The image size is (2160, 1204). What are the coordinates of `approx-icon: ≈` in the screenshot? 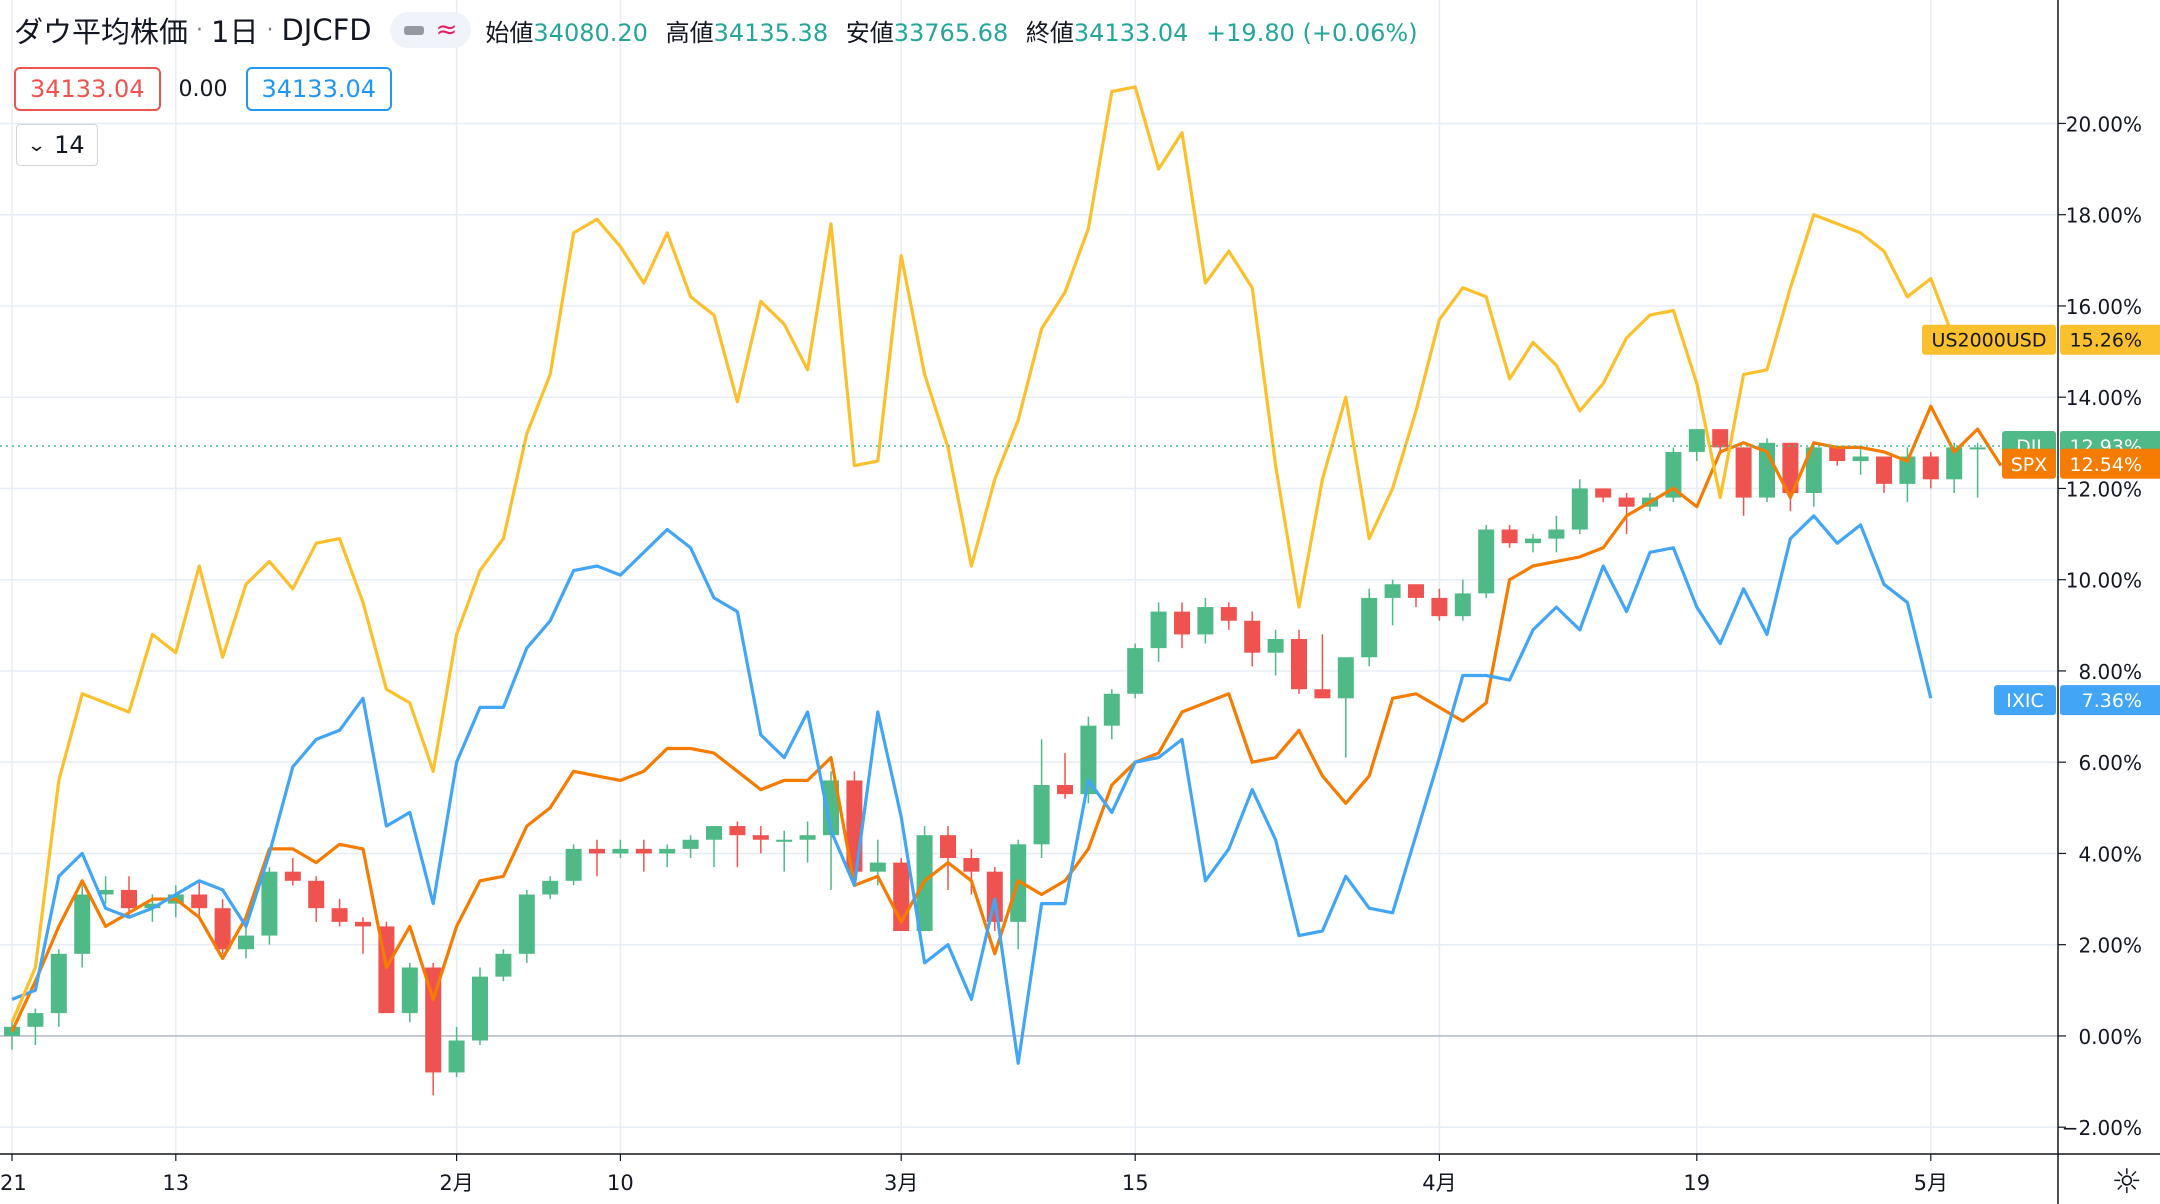 It's located at (446, 30).